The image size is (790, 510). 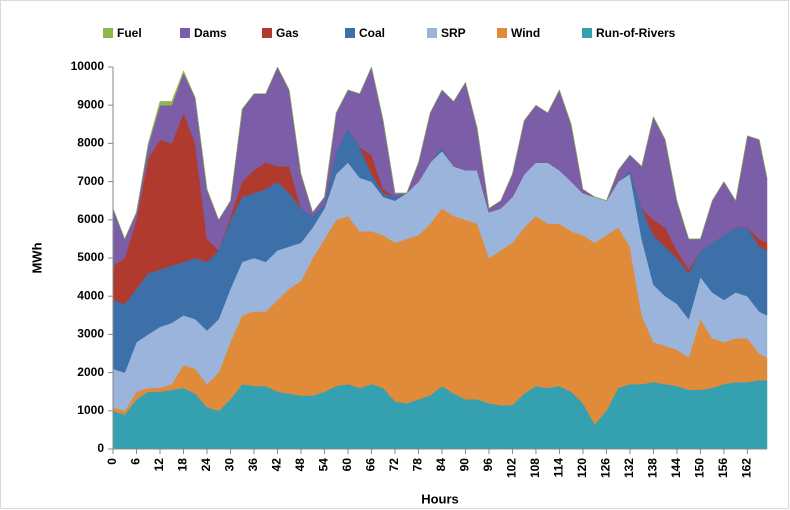 What do you see at coordinates (636, 33) in the screenshot?
I see `legend-label: Run-of-Rivers` at bounding box center [636, 33].